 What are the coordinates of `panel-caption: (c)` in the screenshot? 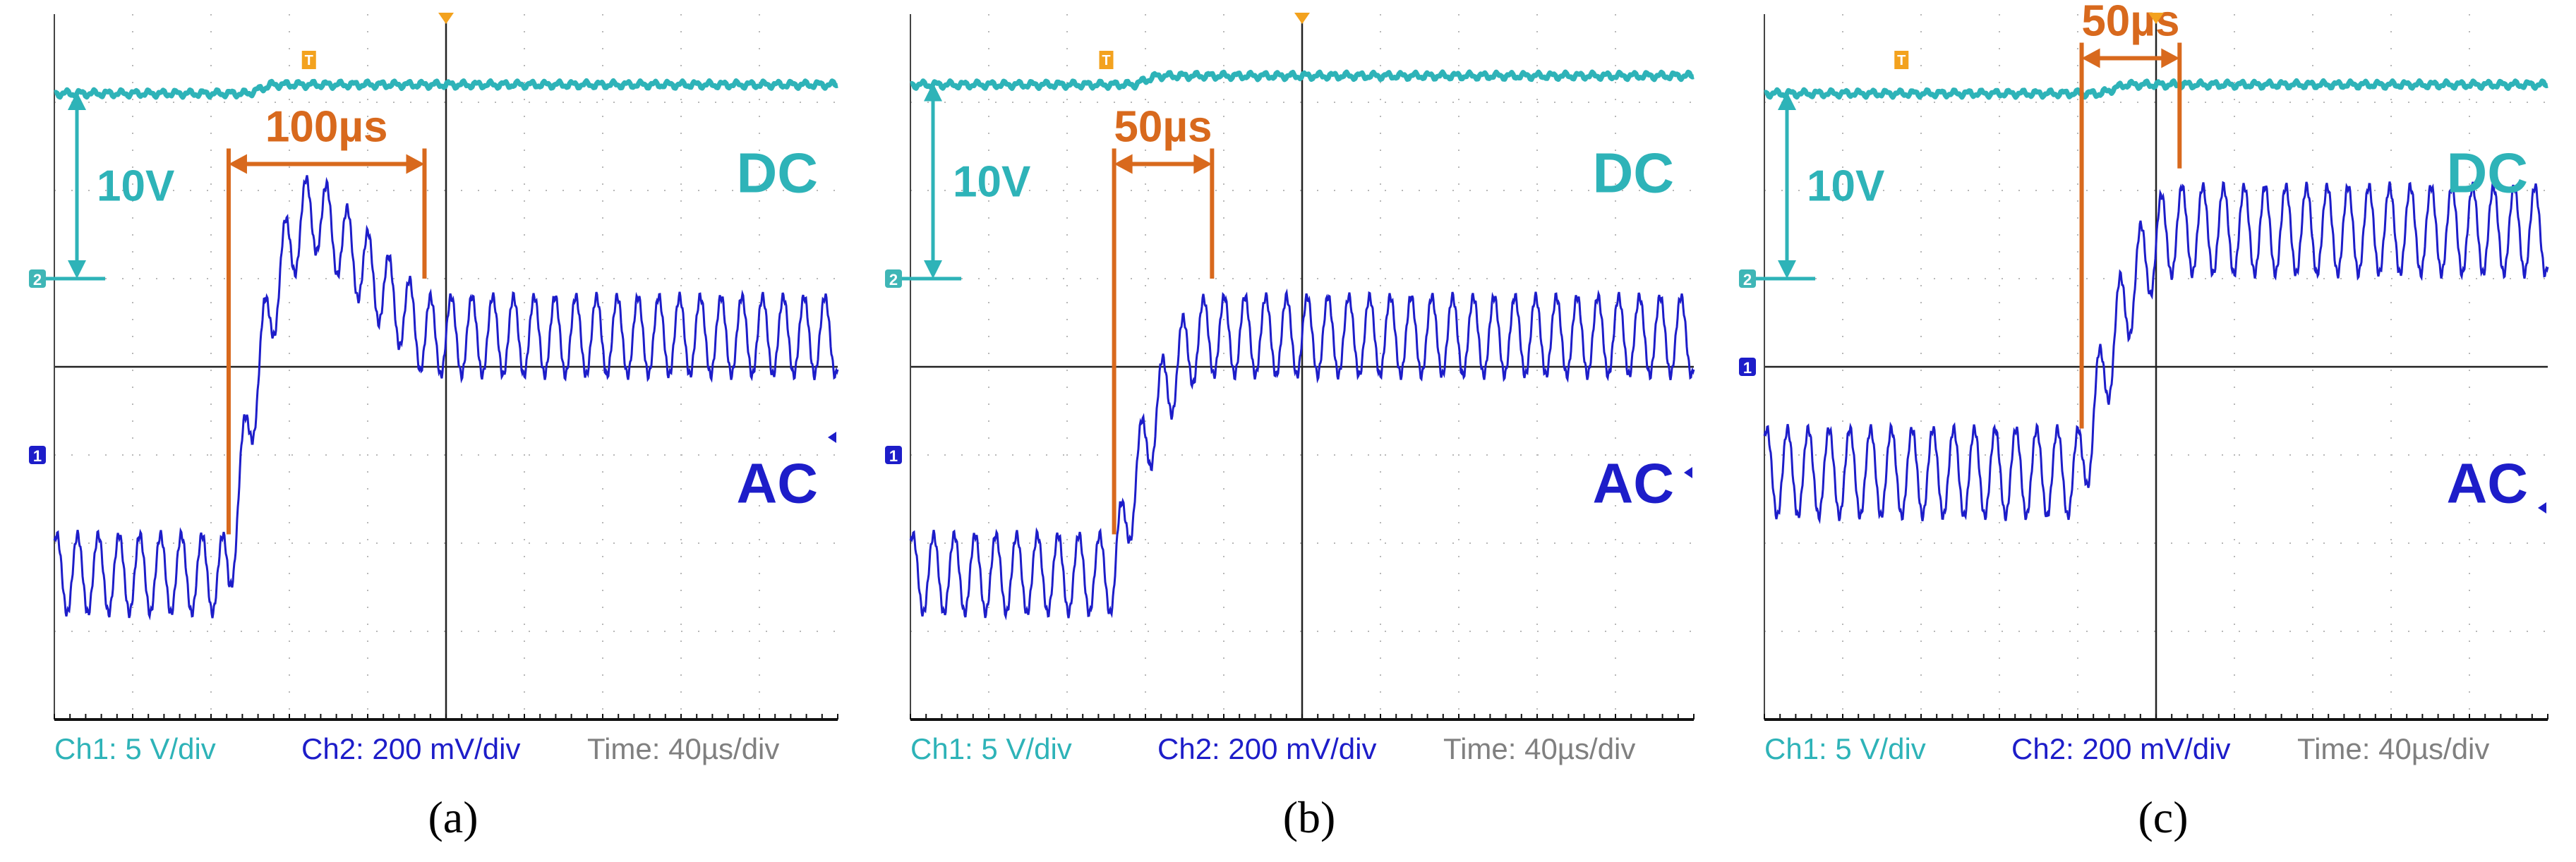 It's located at (2163, 817).